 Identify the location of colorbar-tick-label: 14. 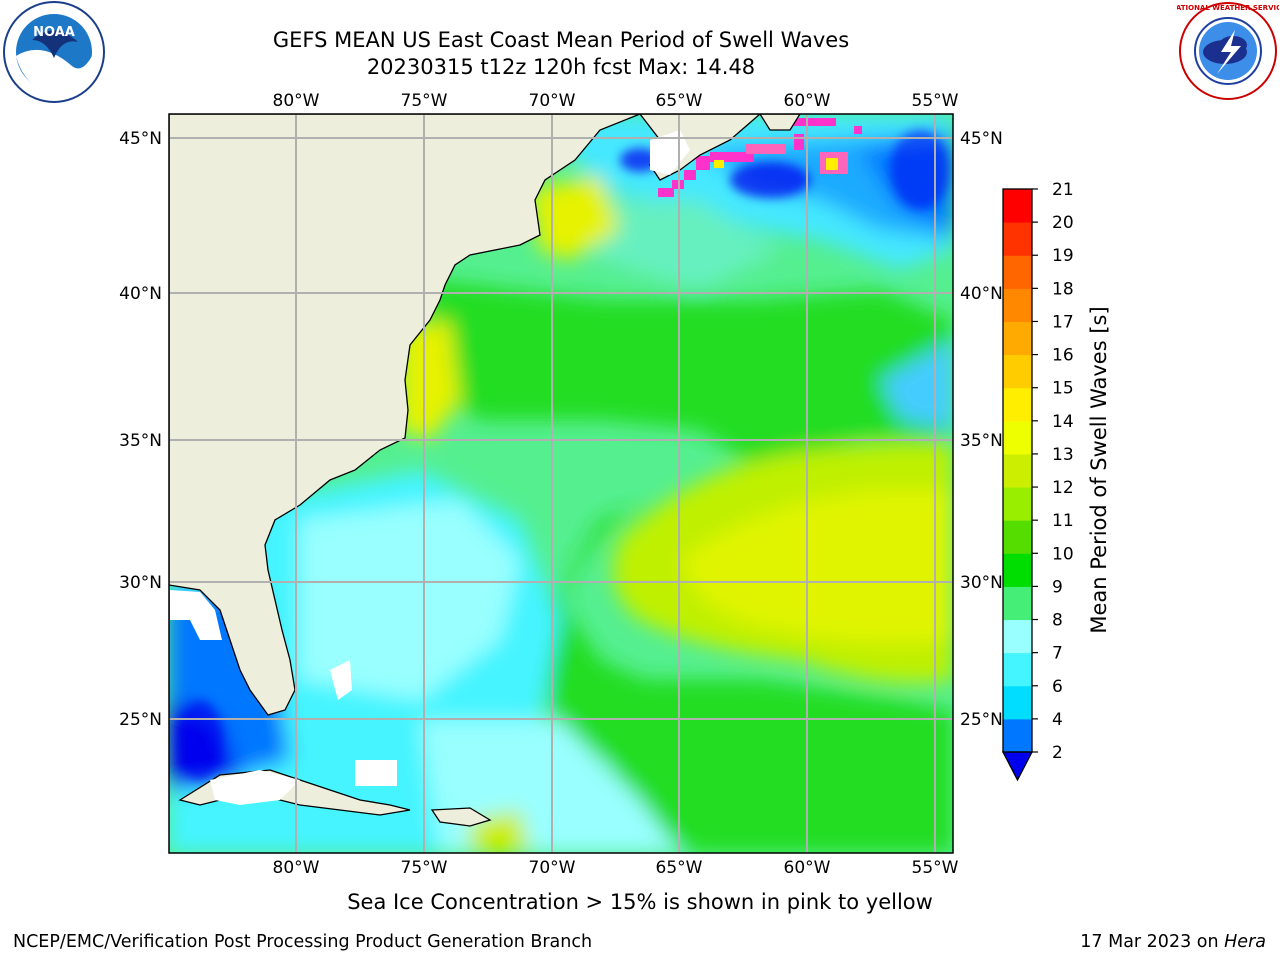
(1063, 422).